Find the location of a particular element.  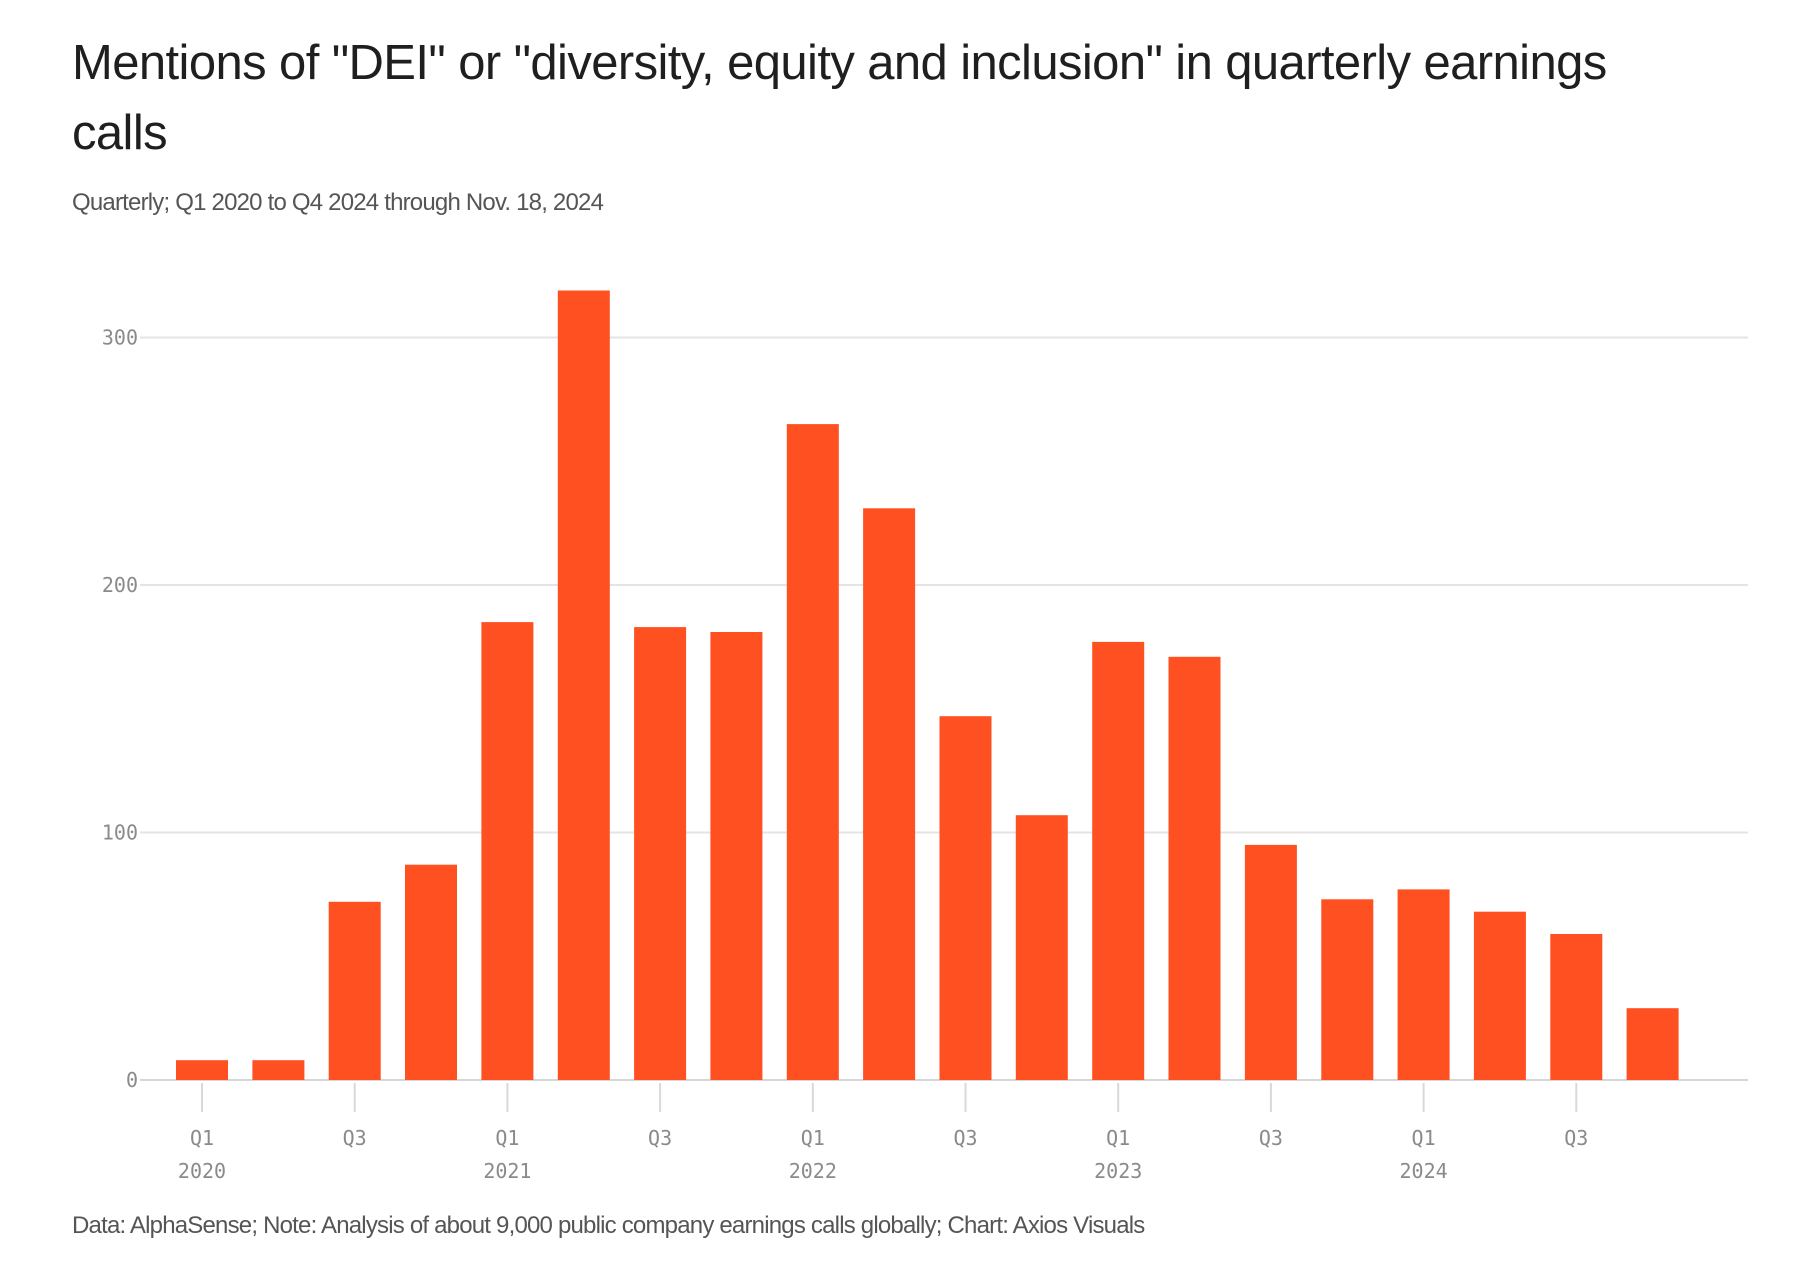

bar-q2-2024 is located at coordinates (1499, 995).